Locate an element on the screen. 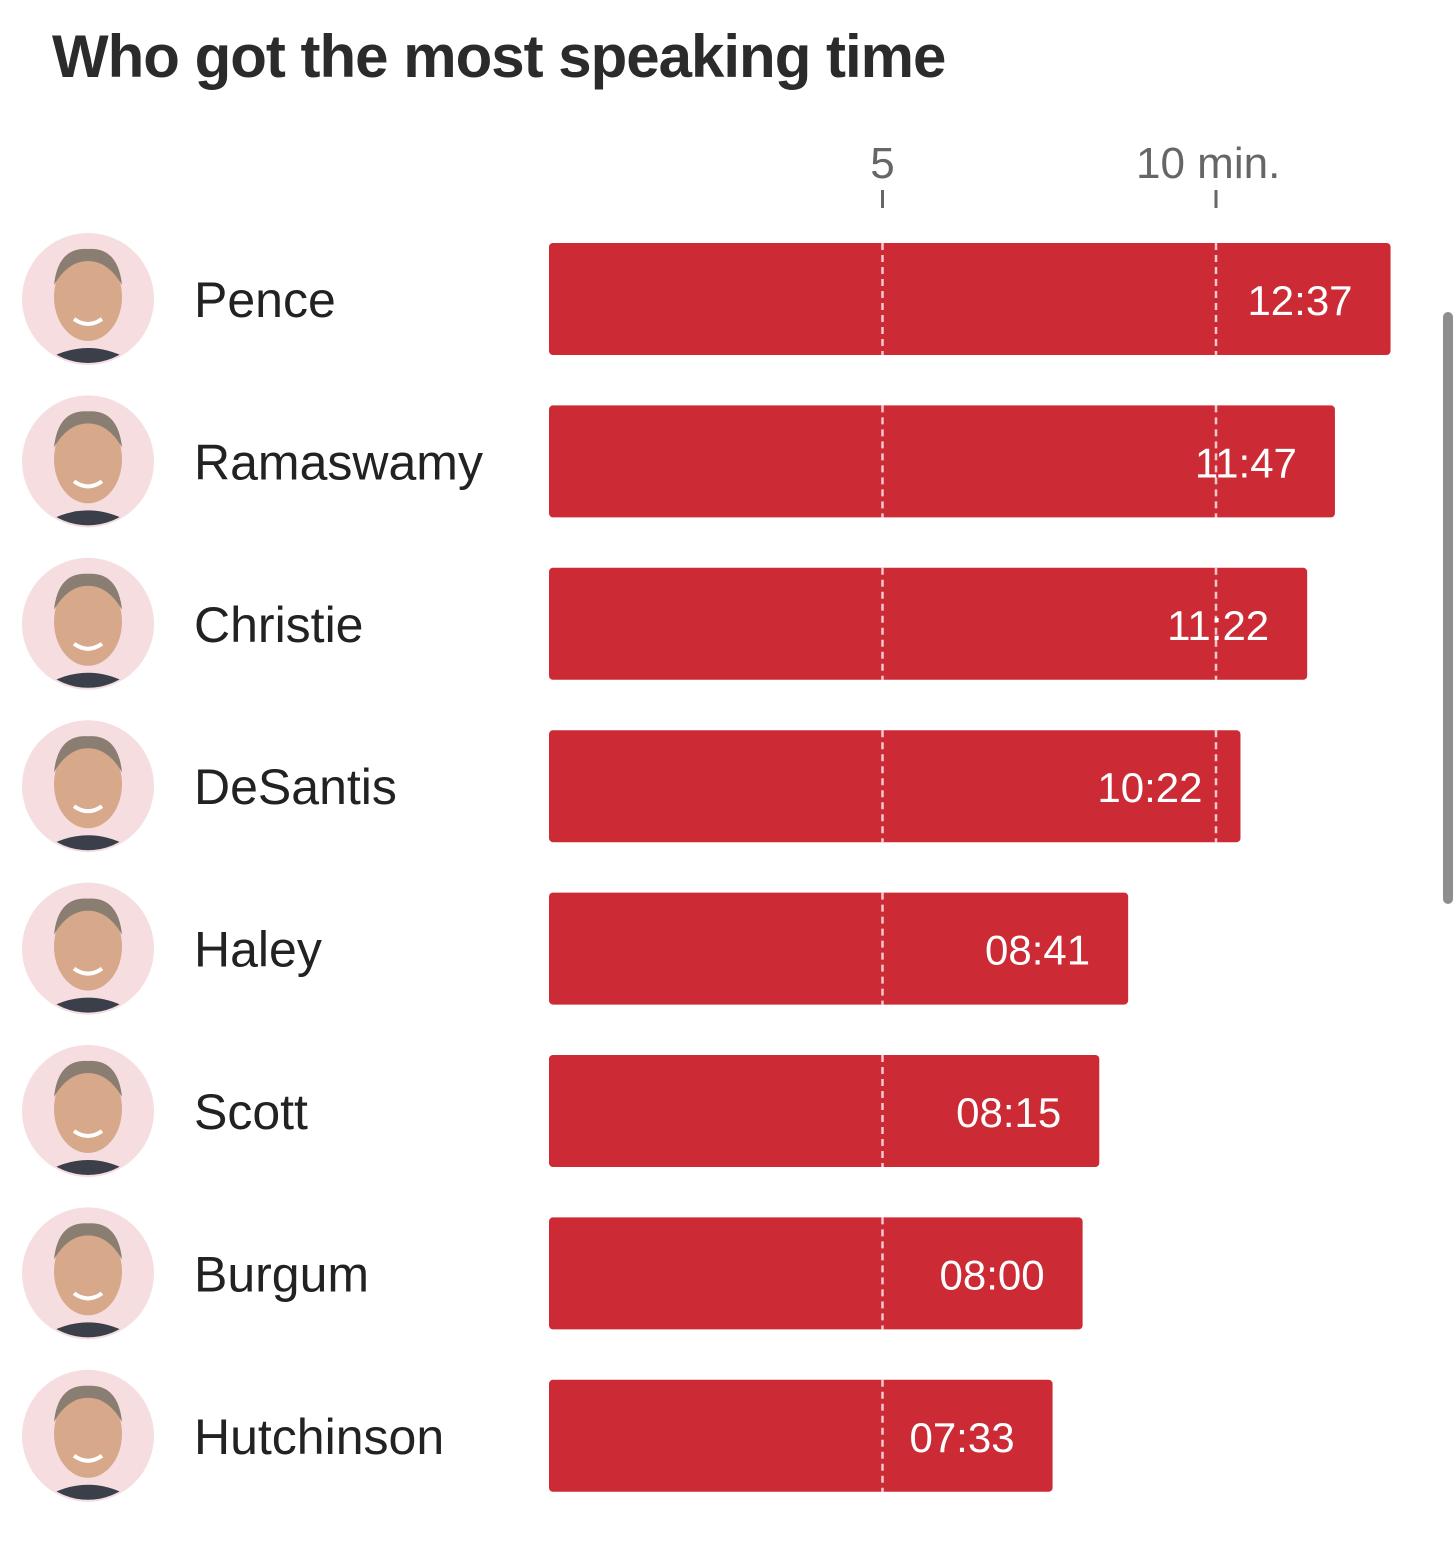 The image size is (1456, 1547). tick-label: 10 min. is located at coordinates (1208, 163).